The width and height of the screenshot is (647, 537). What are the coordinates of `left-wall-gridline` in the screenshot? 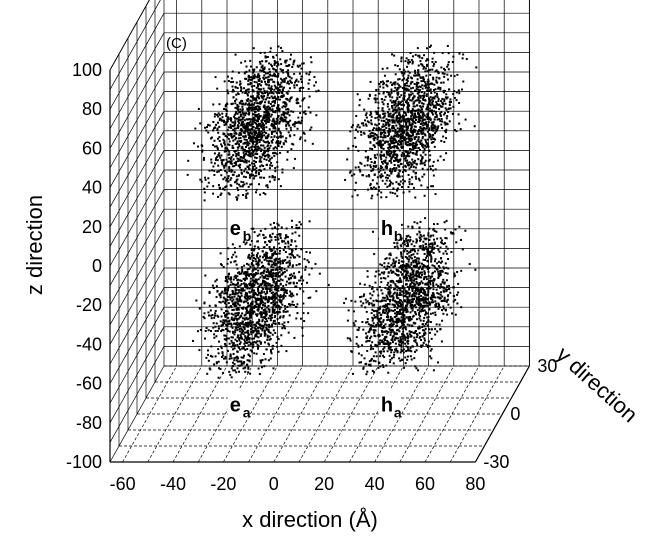 It's located at (137, 355).